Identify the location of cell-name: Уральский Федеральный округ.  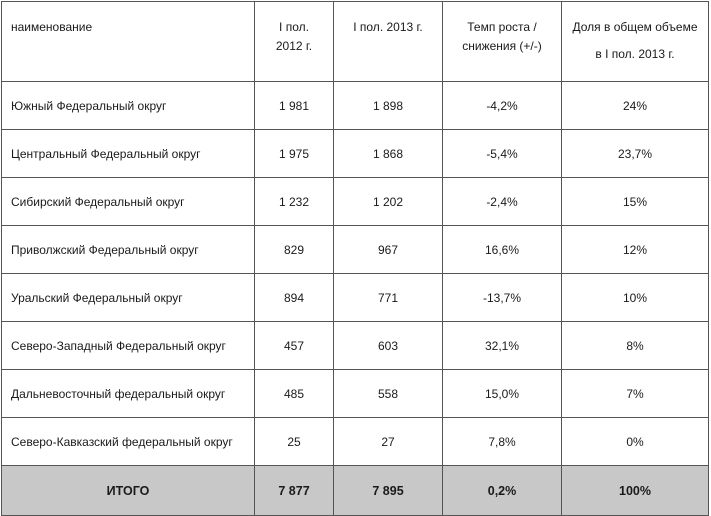
(128, 297).